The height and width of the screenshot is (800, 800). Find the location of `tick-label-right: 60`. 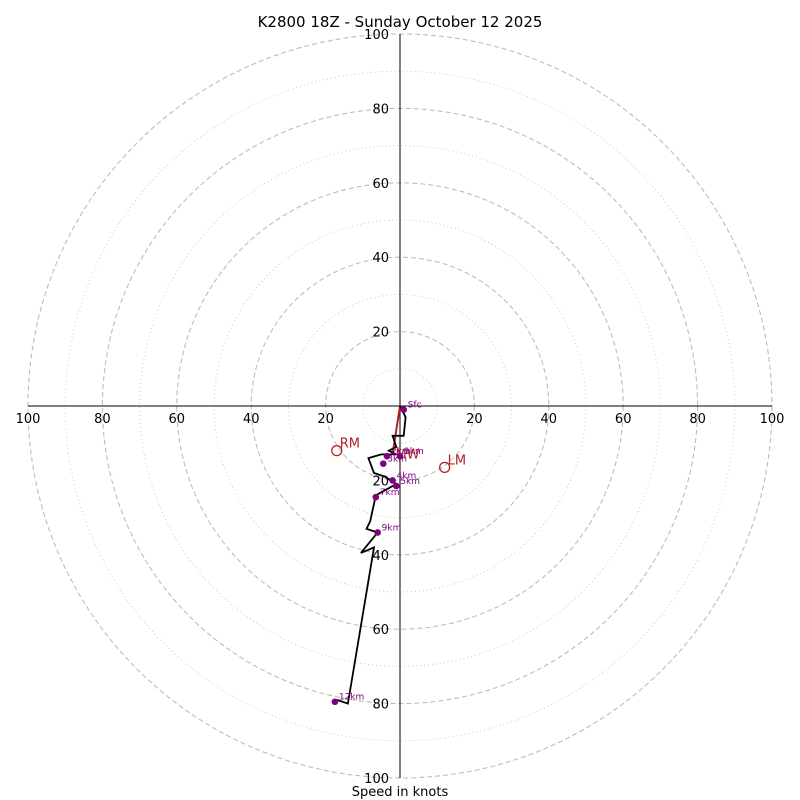

tick-label-right: 60 is located at coordinates (623, 419).